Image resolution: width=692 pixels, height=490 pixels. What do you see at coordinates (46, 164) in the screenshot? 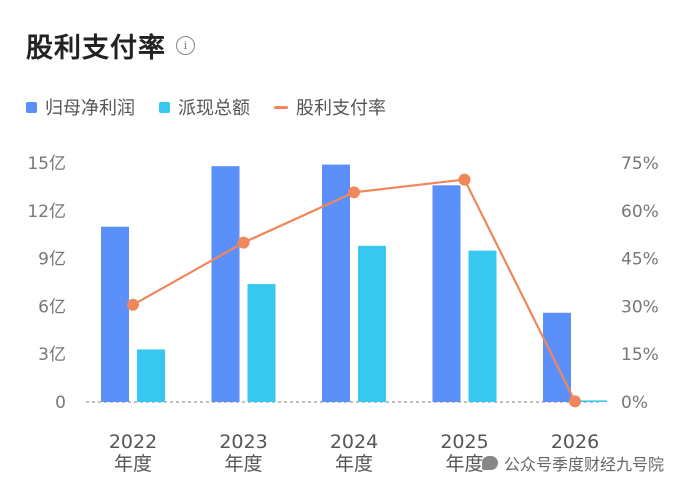
I see `y-left-tick-label: 15亿` at bounding box center [46, 164].